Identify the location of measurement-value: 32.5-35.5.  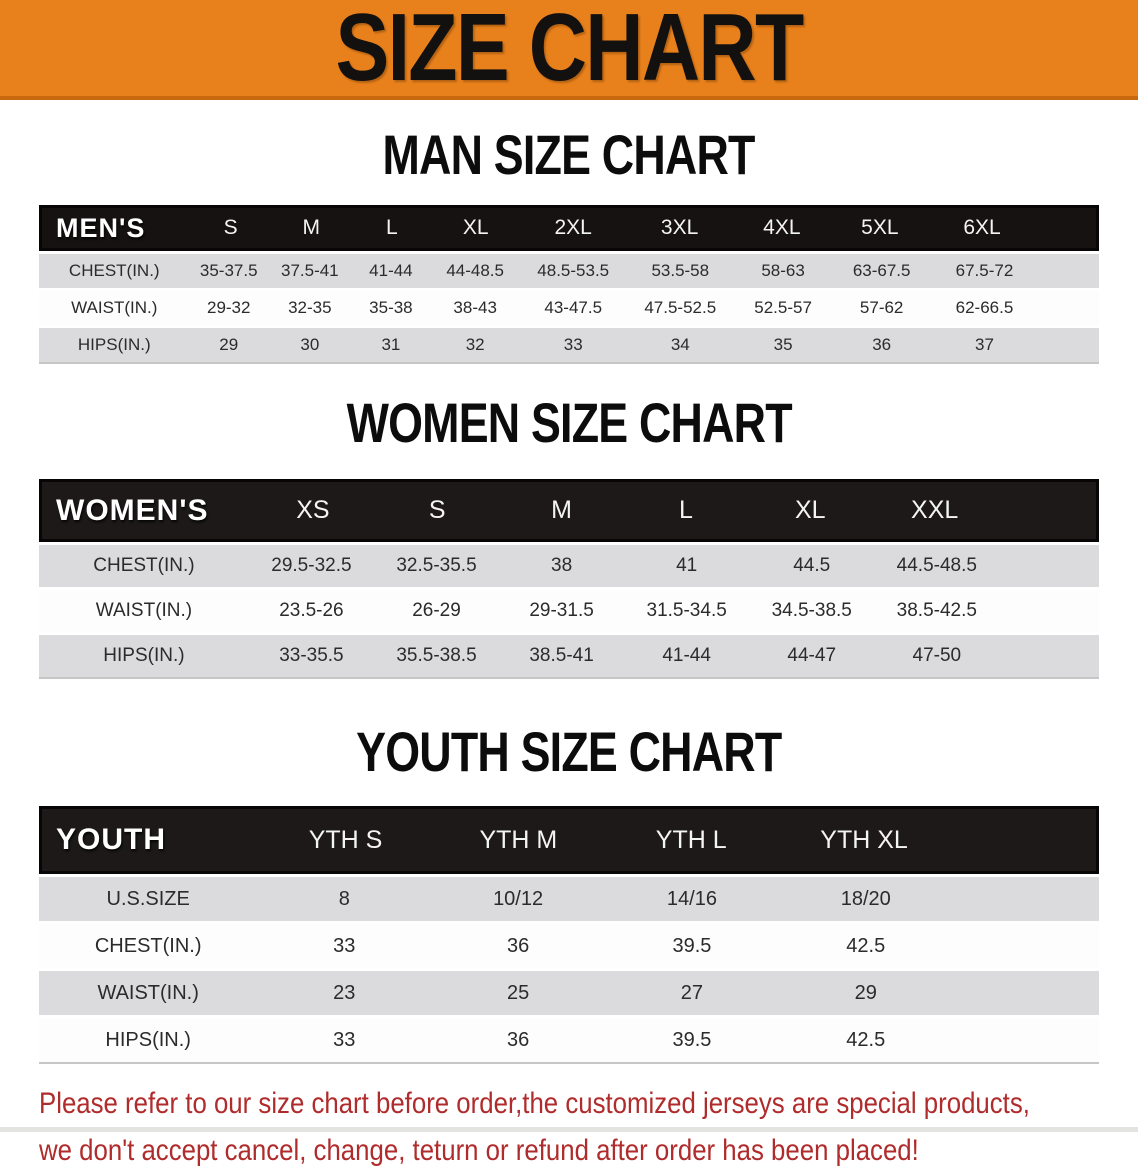
(436, 565).